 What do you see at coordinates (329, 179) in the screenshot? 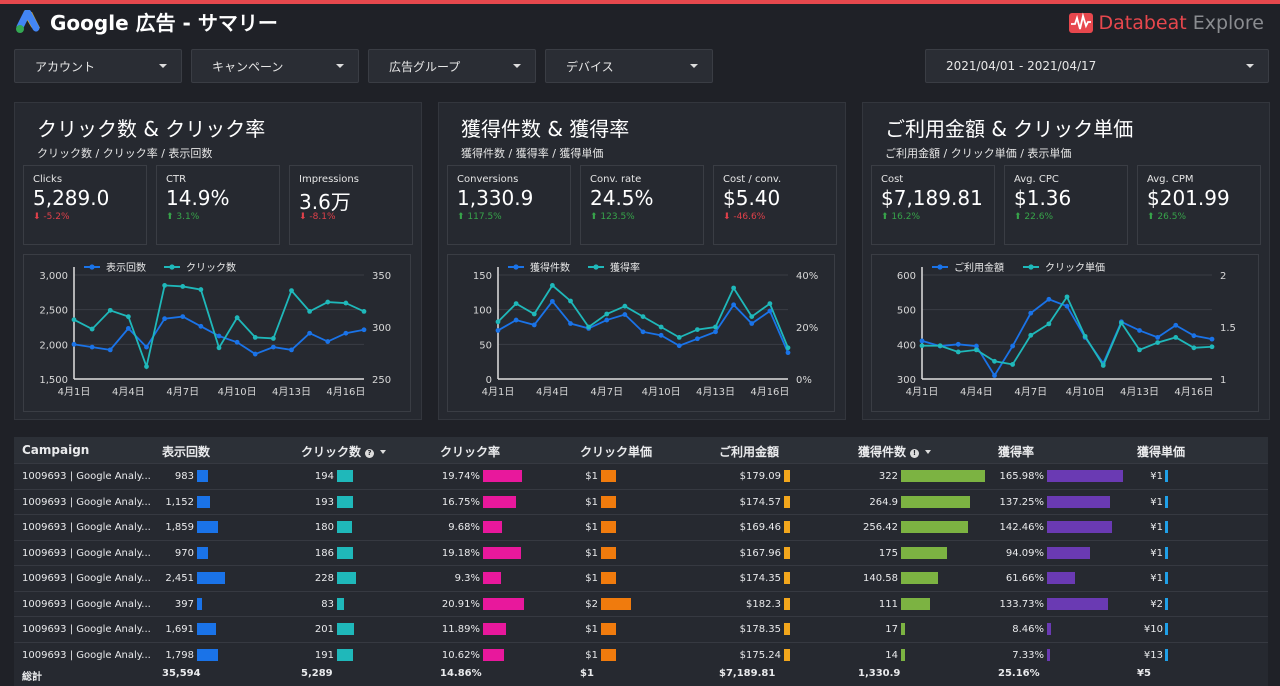
I see `kpi-label: Impressions` at bounding box center [329, 179].